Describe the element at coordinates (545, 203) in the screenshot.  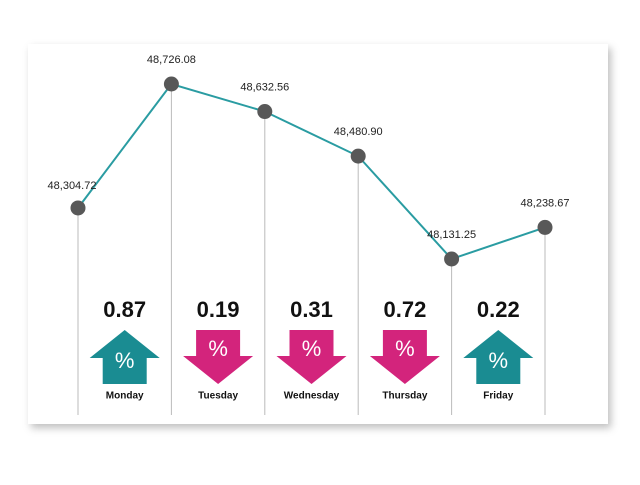
I see `value-label: 48,238.67` at that location.